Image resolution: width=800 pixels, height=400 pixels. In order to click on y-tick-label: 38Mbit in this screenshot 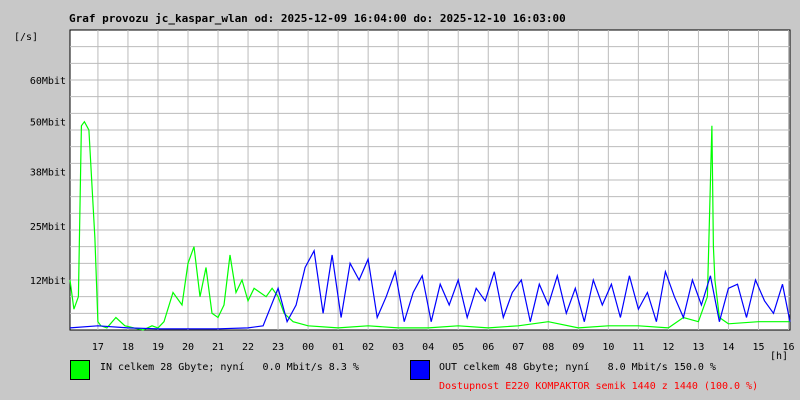, I will do `click(48, 173)`.